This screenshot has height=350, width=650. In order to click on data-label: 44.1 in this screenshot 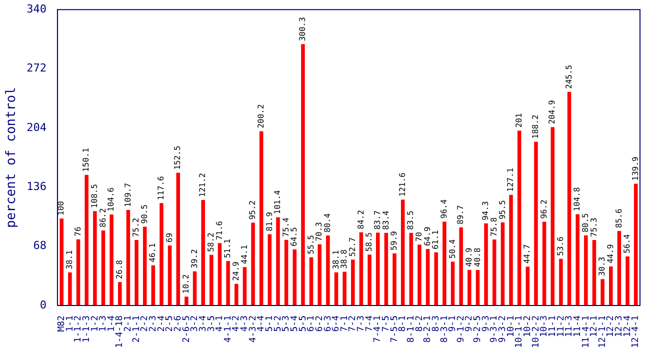, I will do `click(244, 254)`.